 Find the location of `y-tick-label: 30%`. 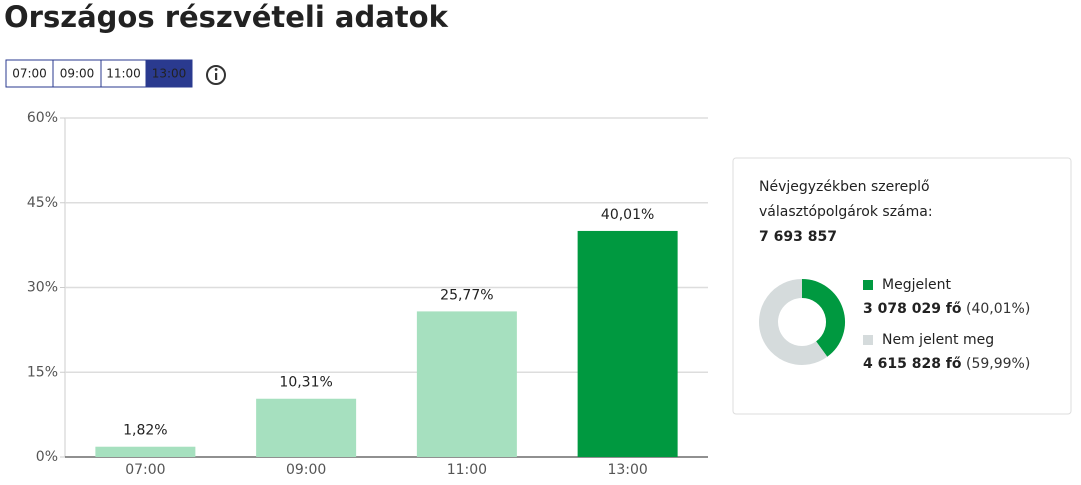

y-tick-label: 30% is located at coordinates (42, 288).